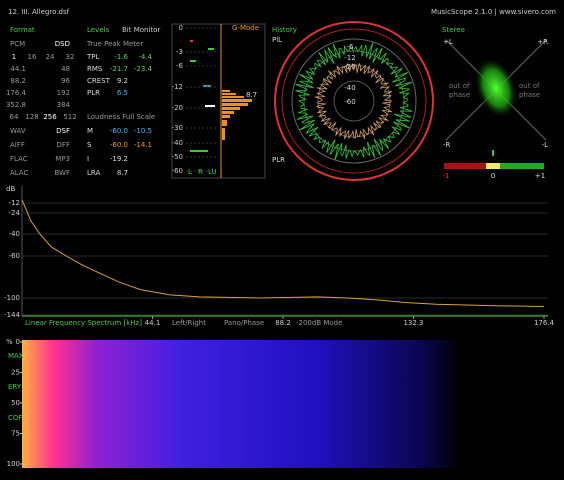 The width and height of the screenshot is (564, 480). What do you see at coordinates (92, 57) in the screenshot?
I see `level-value: TPL` at bounding box center [92, 57].